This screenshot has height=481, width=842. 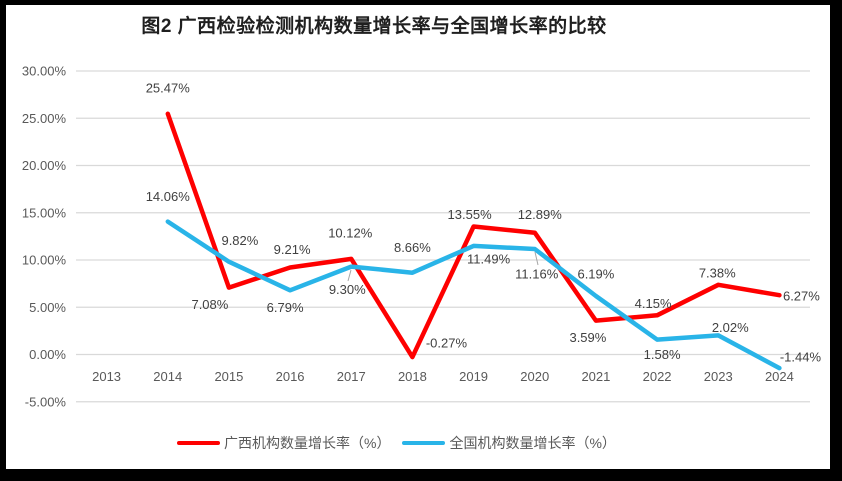 I want to click on x-tick-label: 2019, so click(x=473, y=376).